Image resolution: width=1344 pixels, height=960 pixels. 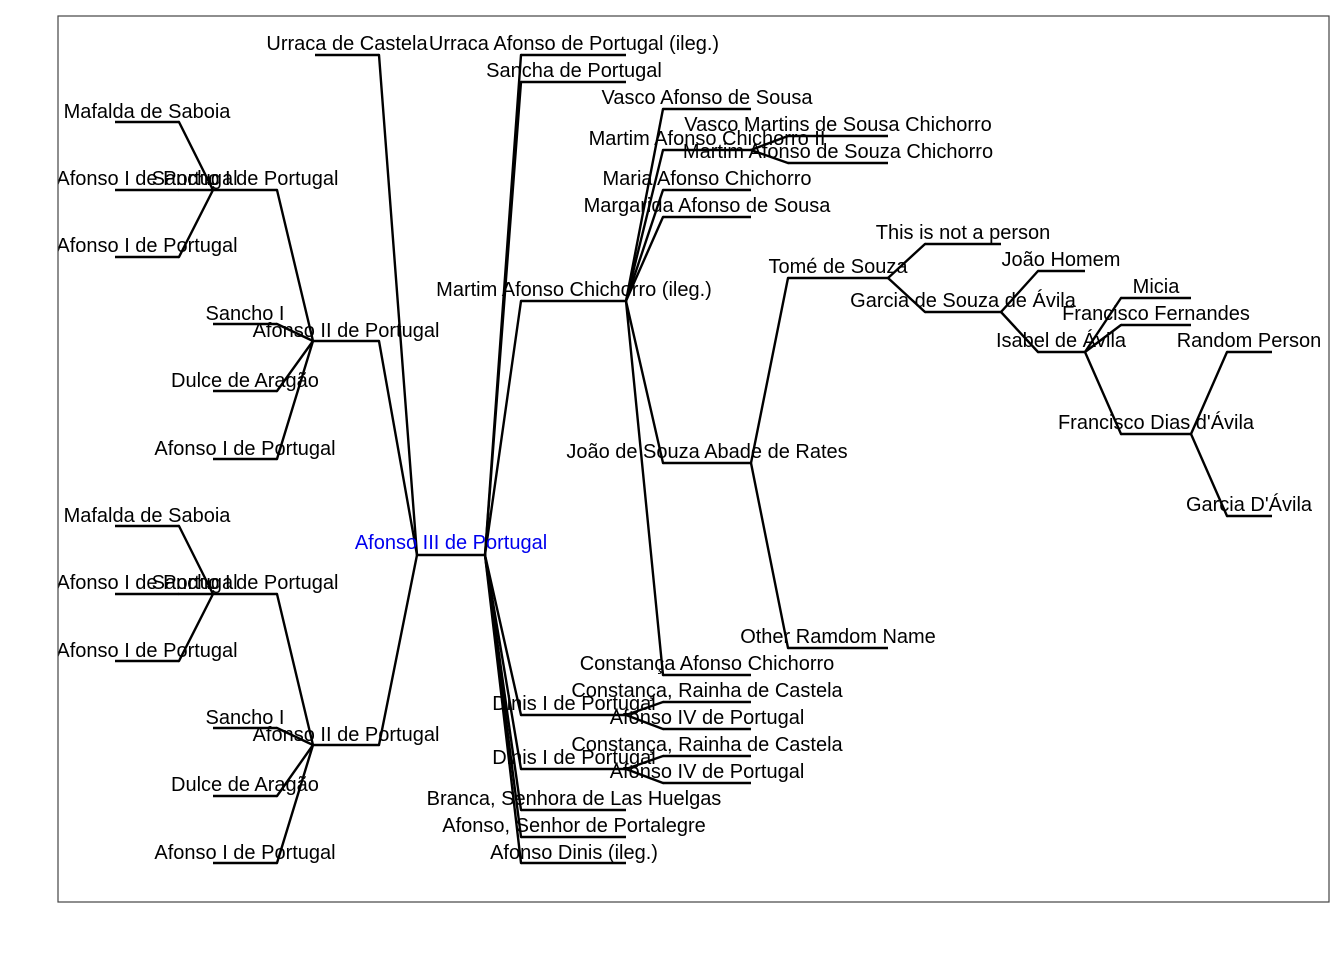 I want to click on edge-martim2-vasco-martins, so click(x=769, y=143).